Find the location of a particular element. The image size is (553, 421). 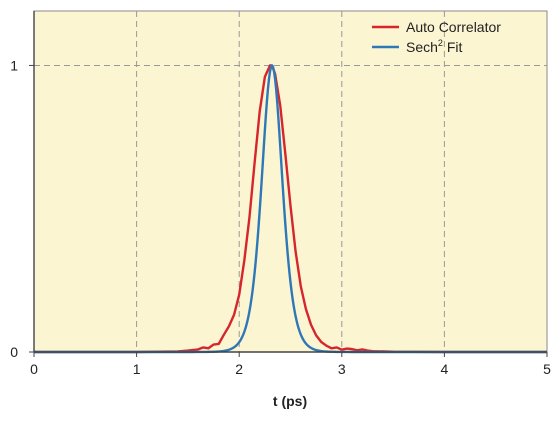

x-tick-label: 5 is located at coordinates (547, 369).